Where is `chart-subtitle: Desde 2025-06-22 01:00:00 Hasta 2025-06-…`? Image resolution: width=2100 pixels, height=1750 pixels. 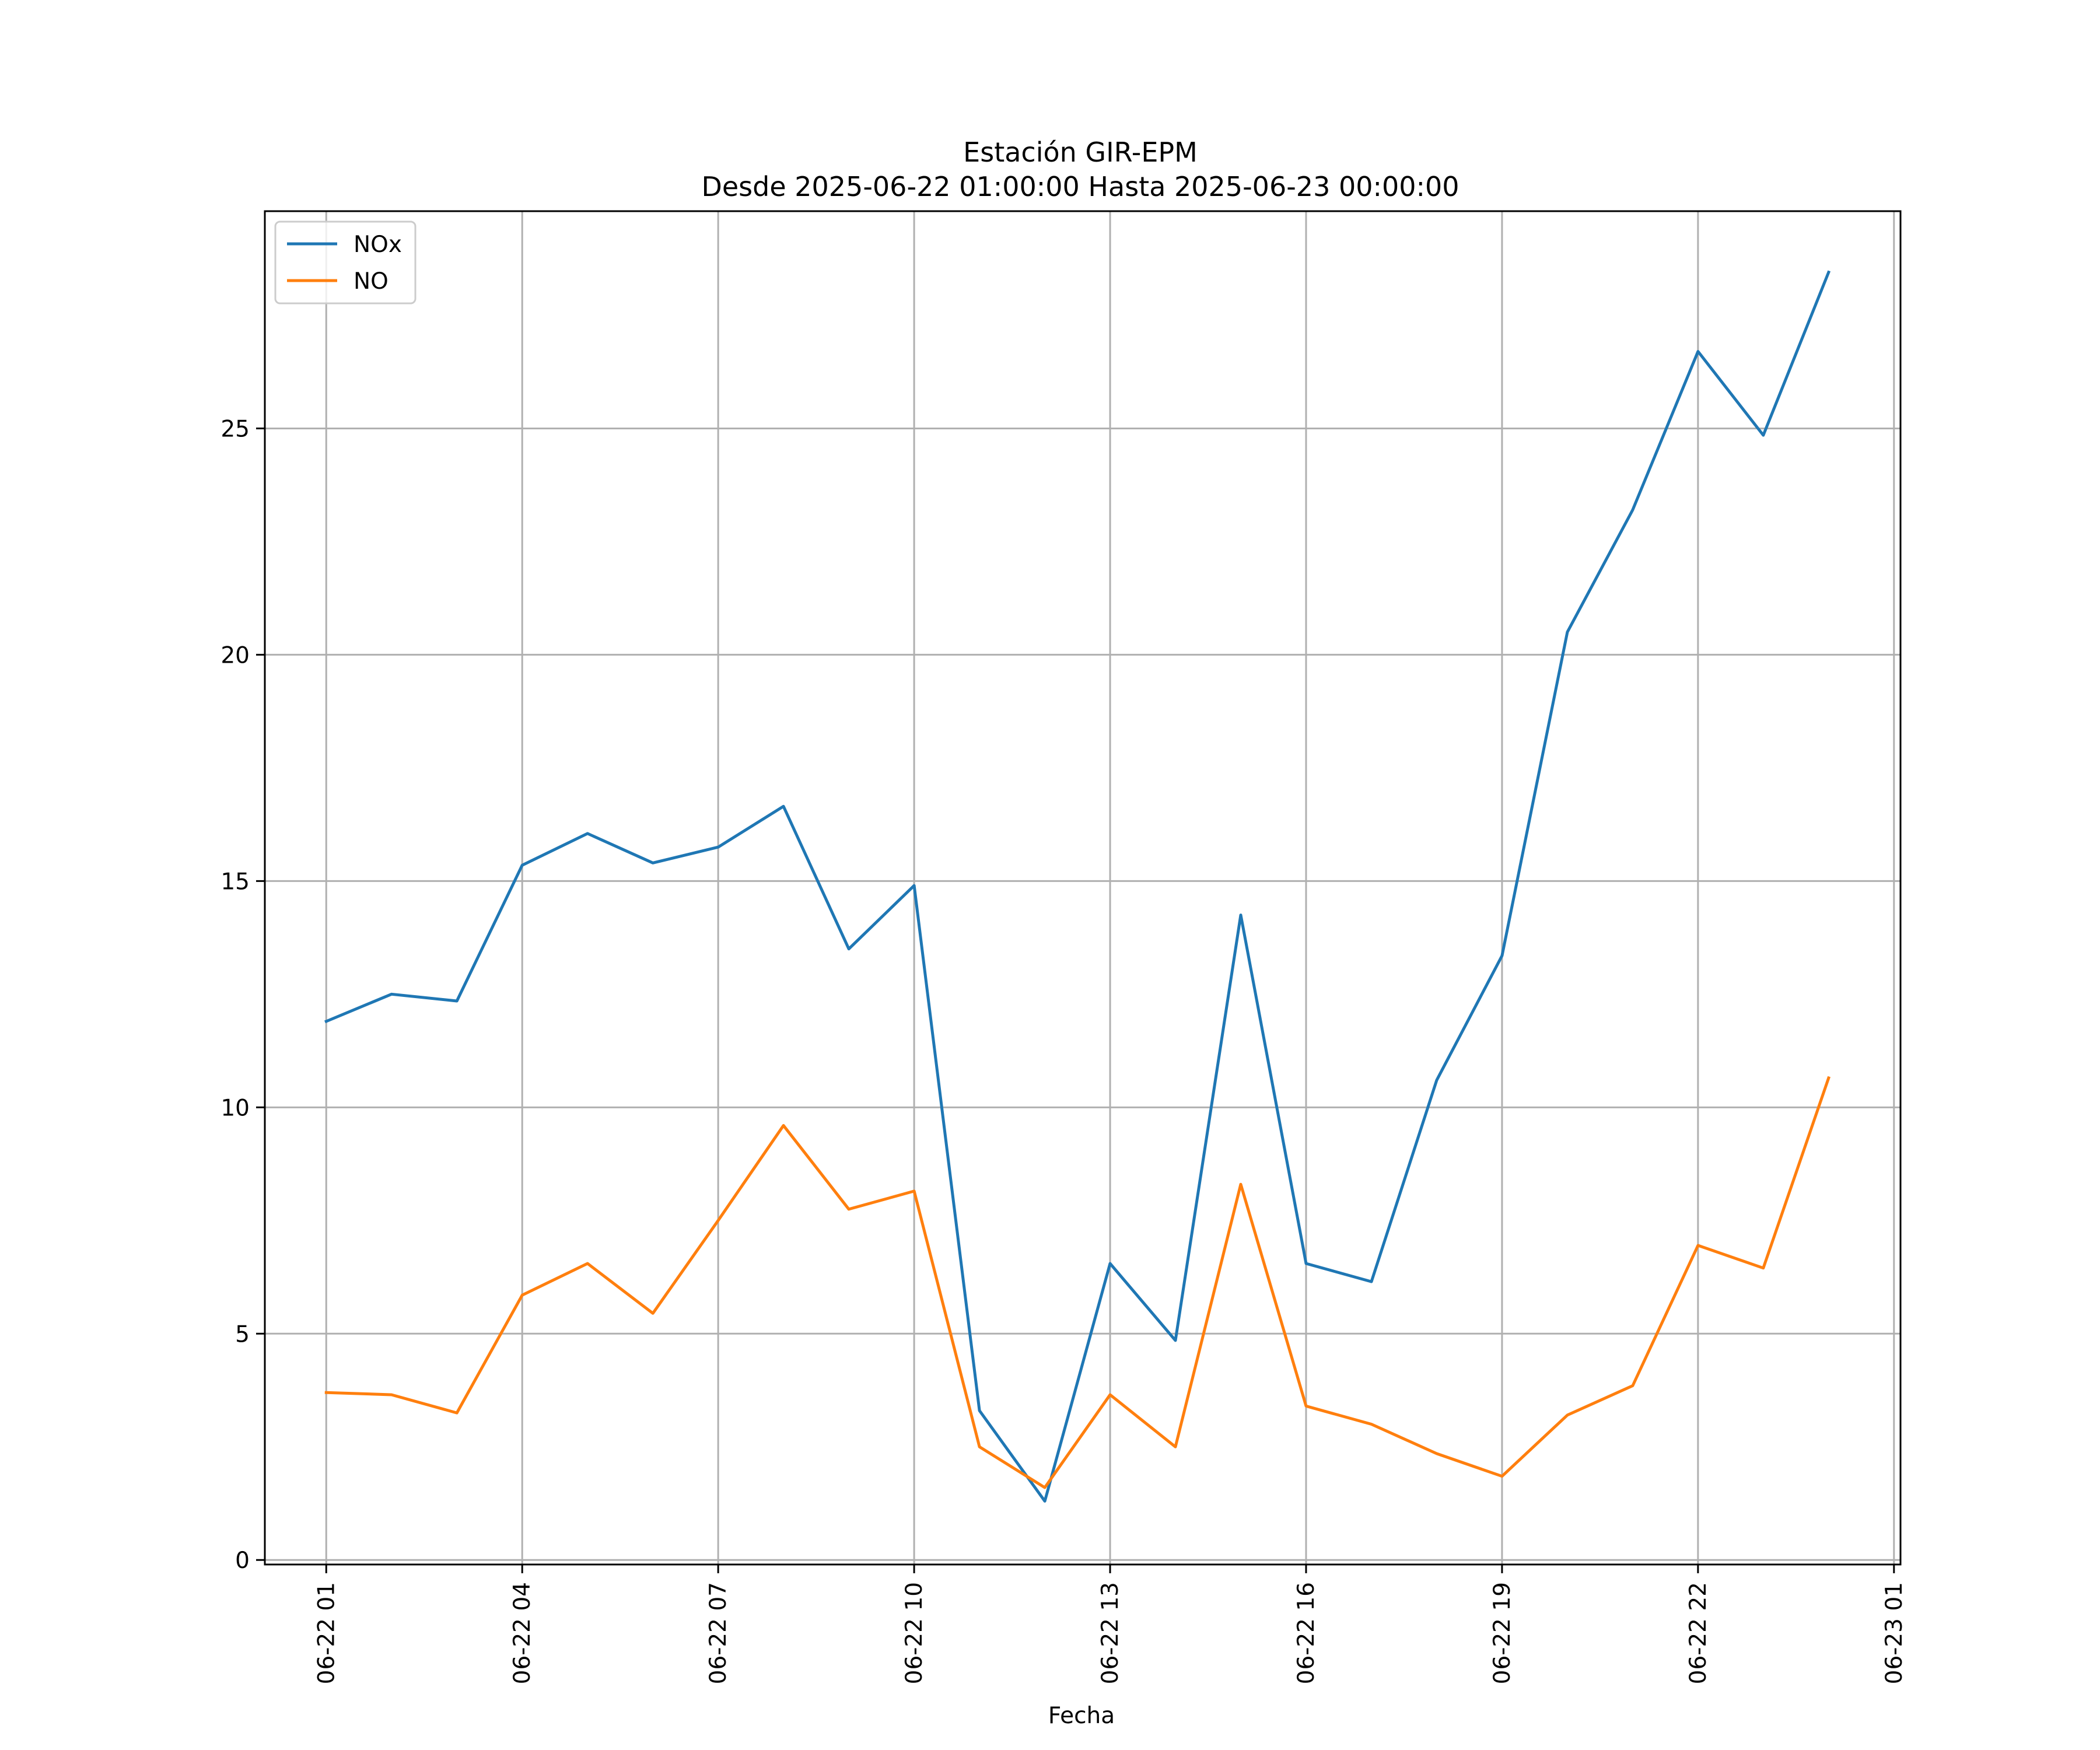
chart-subtitle: Desde 2025-06-22 01:00:00 Hasta 2025-06-… is located at coordinates (1080, 187).